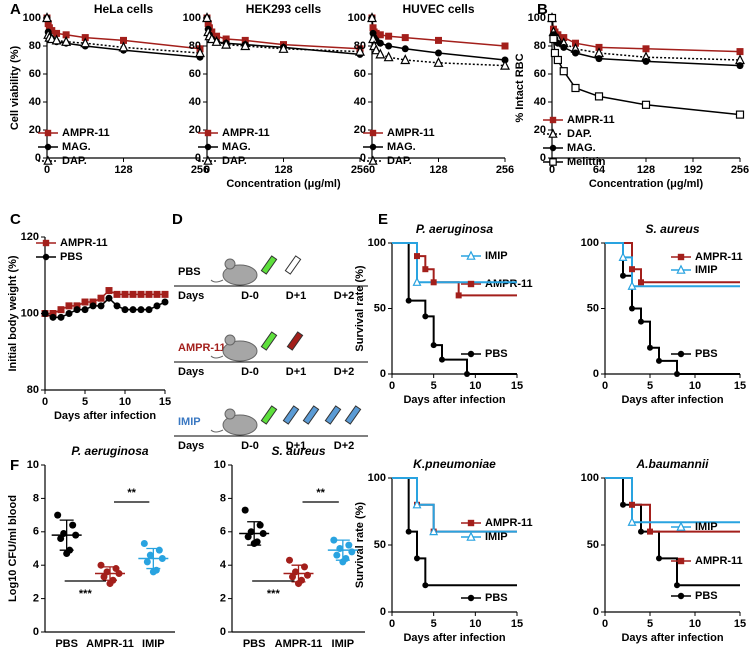 This screenshot has width=750, height=648. I want to click on y-tick-label: 10, so click(33, 465).